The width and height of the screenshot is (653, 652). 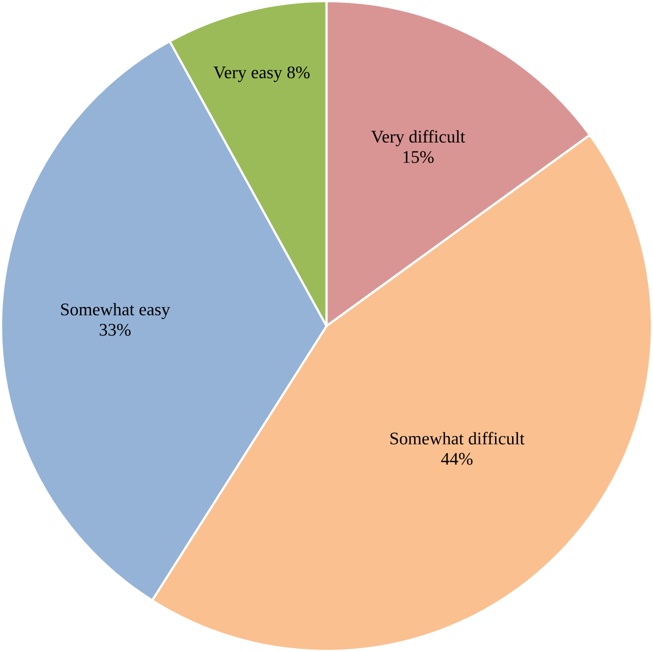 I want to click on data-label: 33%, so click(x=115, y=330).